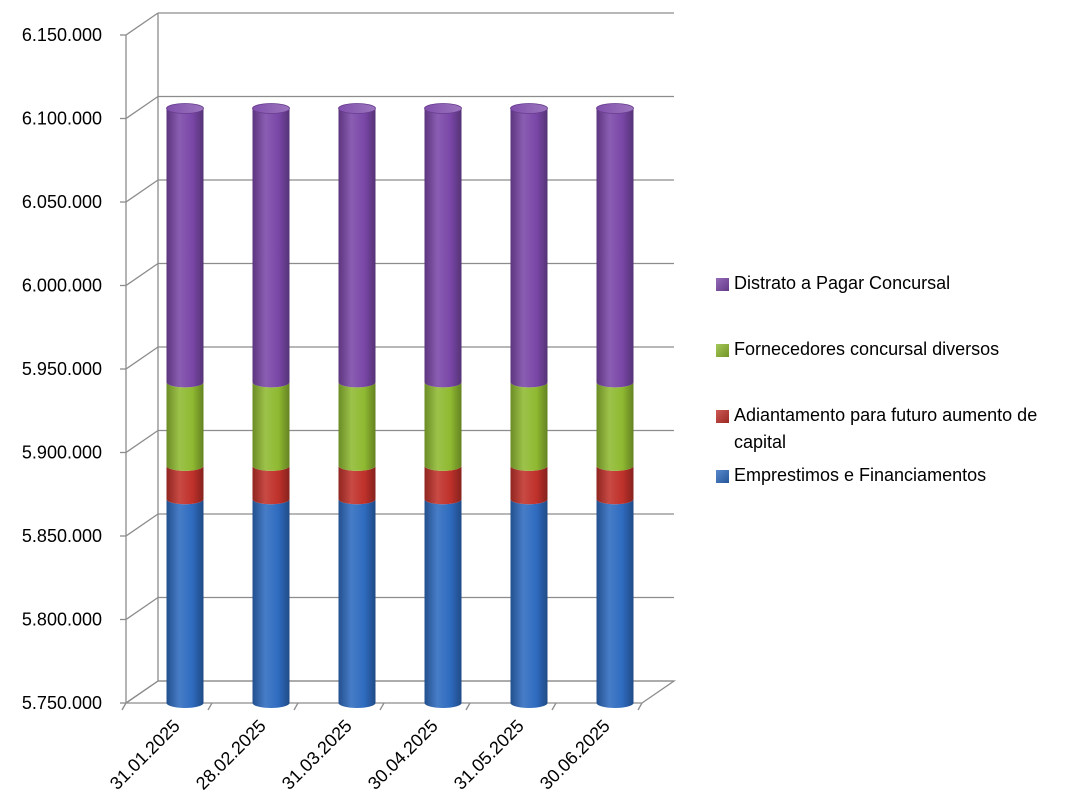  I want to click on y-tick-label: 5.900.000, so click(62, 453).